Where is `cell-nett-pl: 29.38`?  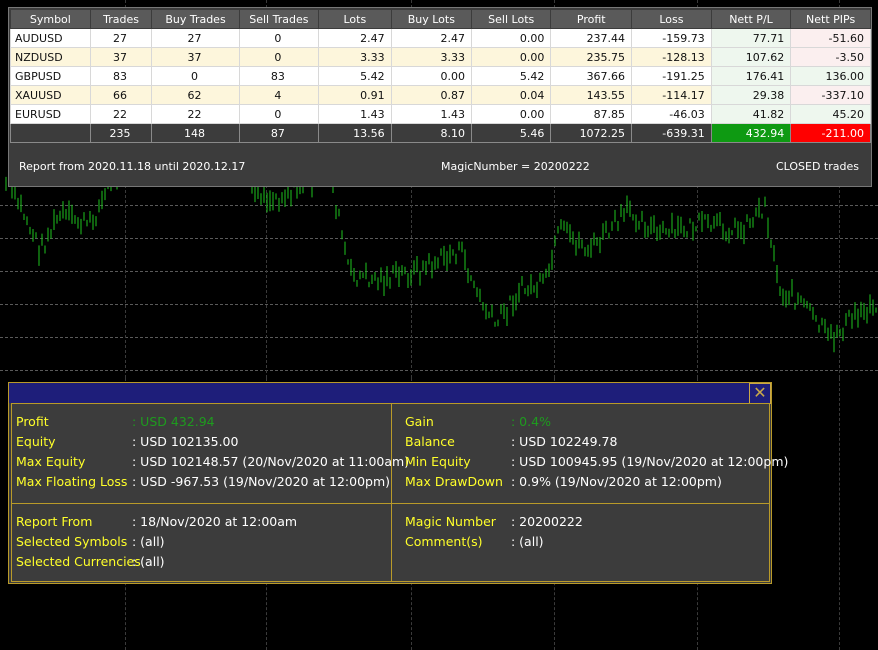
cell-nett-pl: 29.38 is located at coordinates (751, 95).